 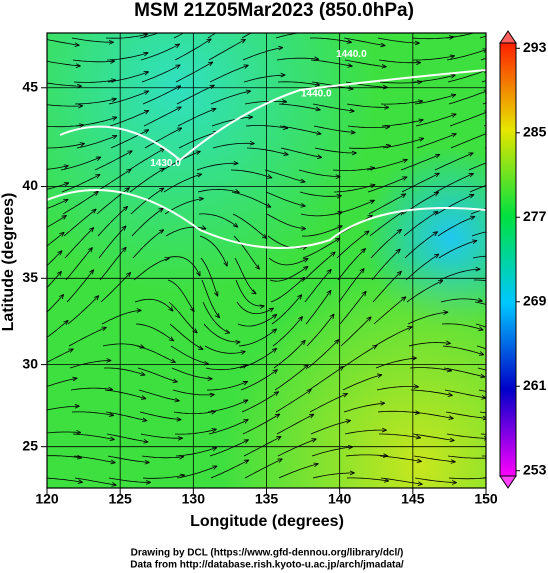 What do you see at coordinates (535, 469) in the screenshot?
I see `colorbar-tick-label: 253` at bounding box center [535, 469].